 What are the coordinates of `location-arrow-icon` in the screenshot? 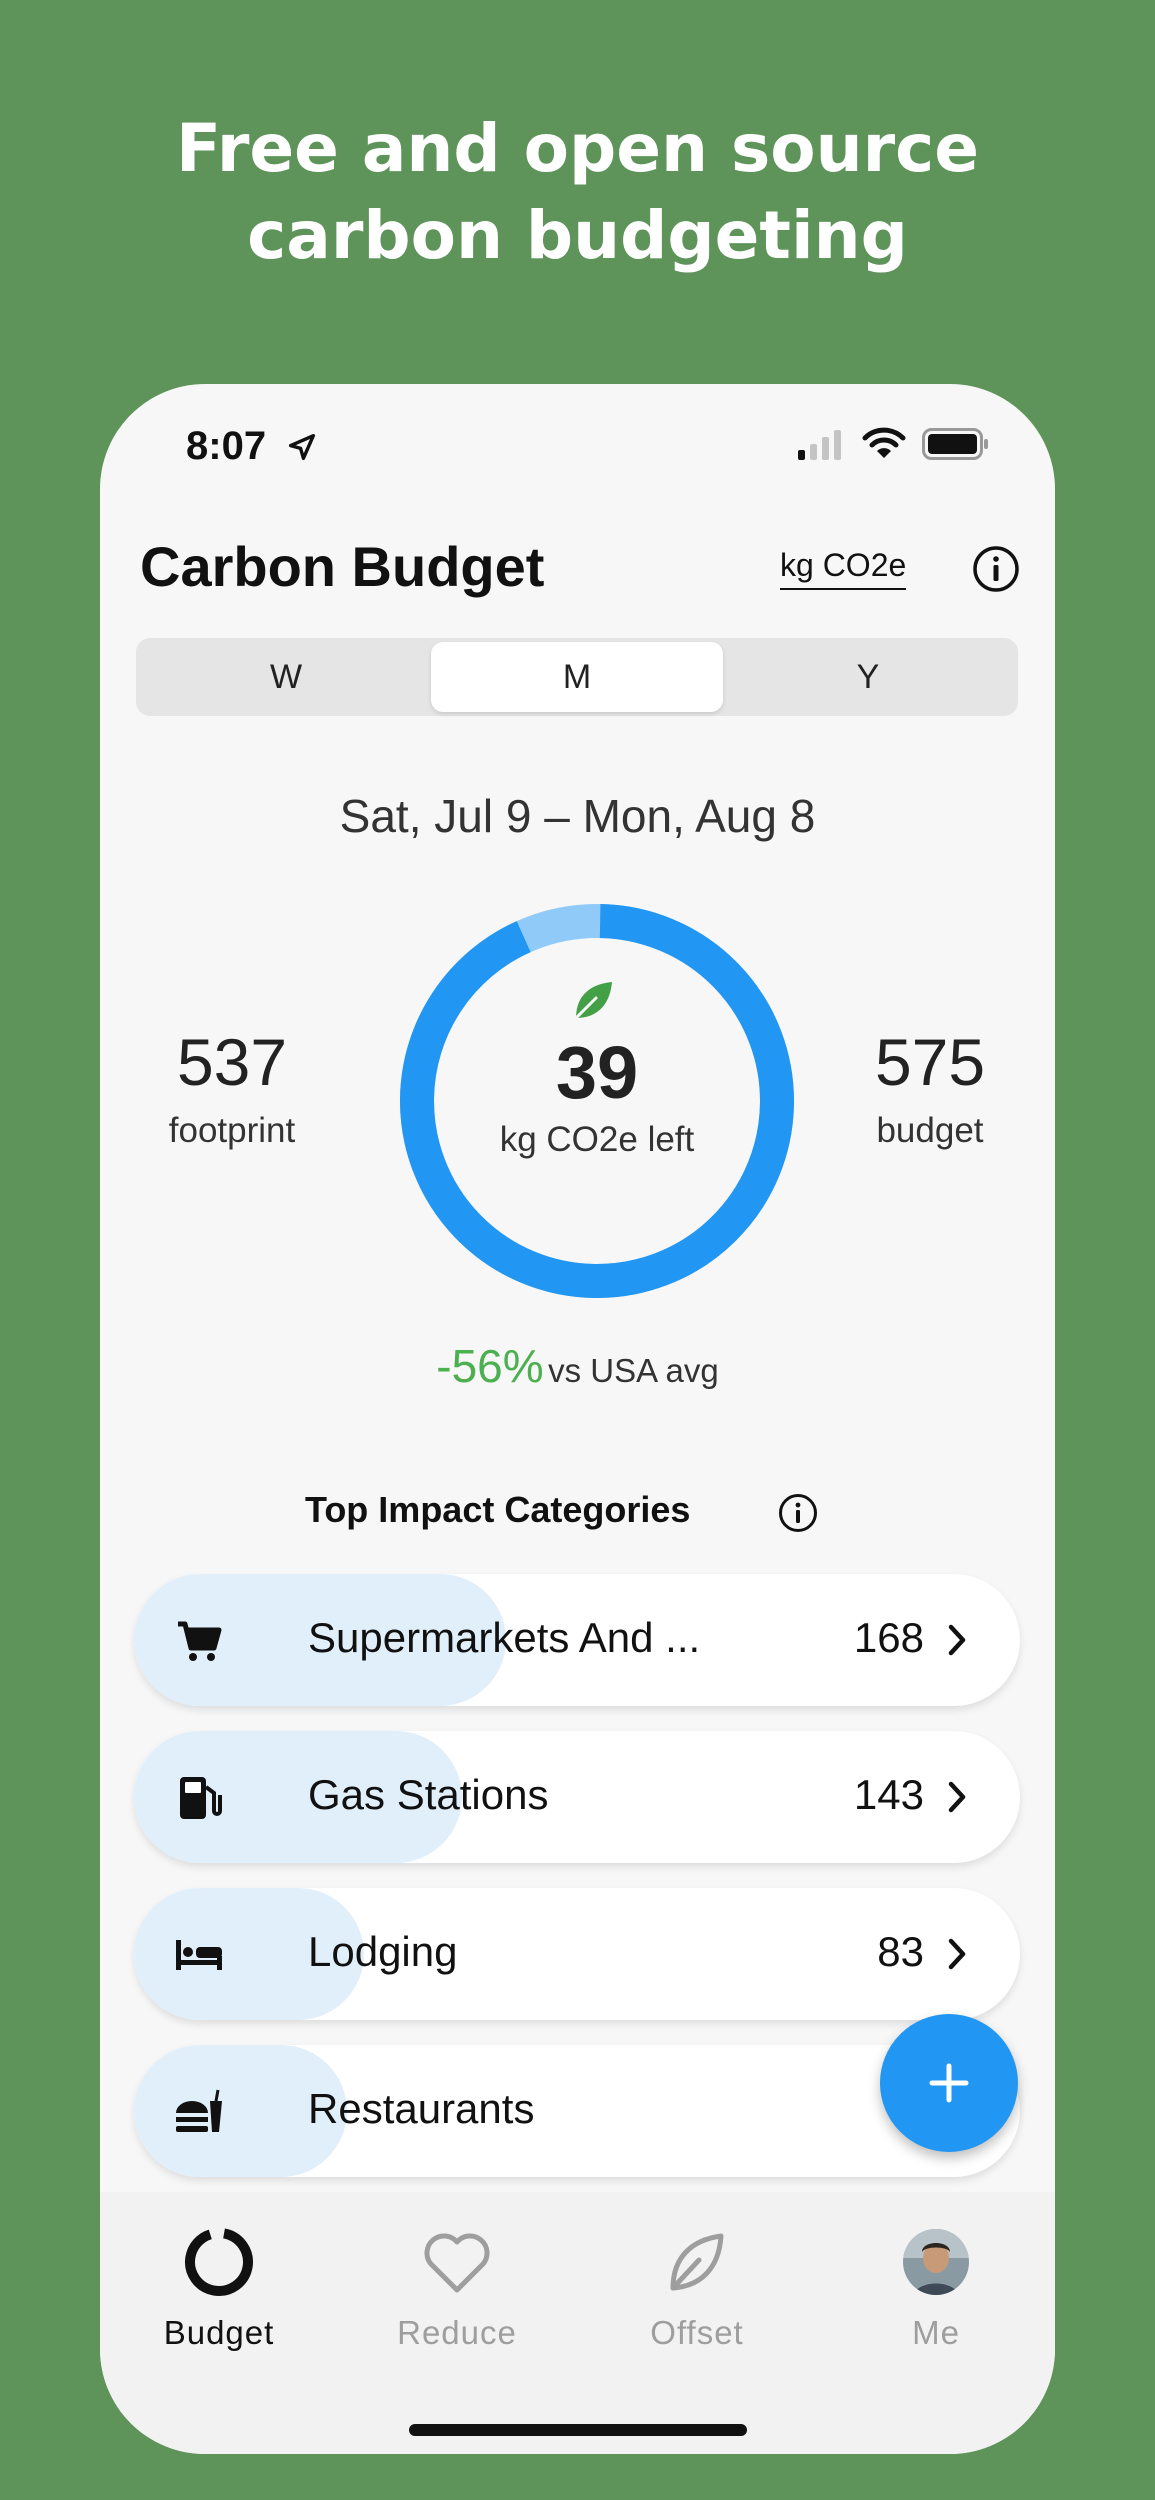 It's located at (302, 447).